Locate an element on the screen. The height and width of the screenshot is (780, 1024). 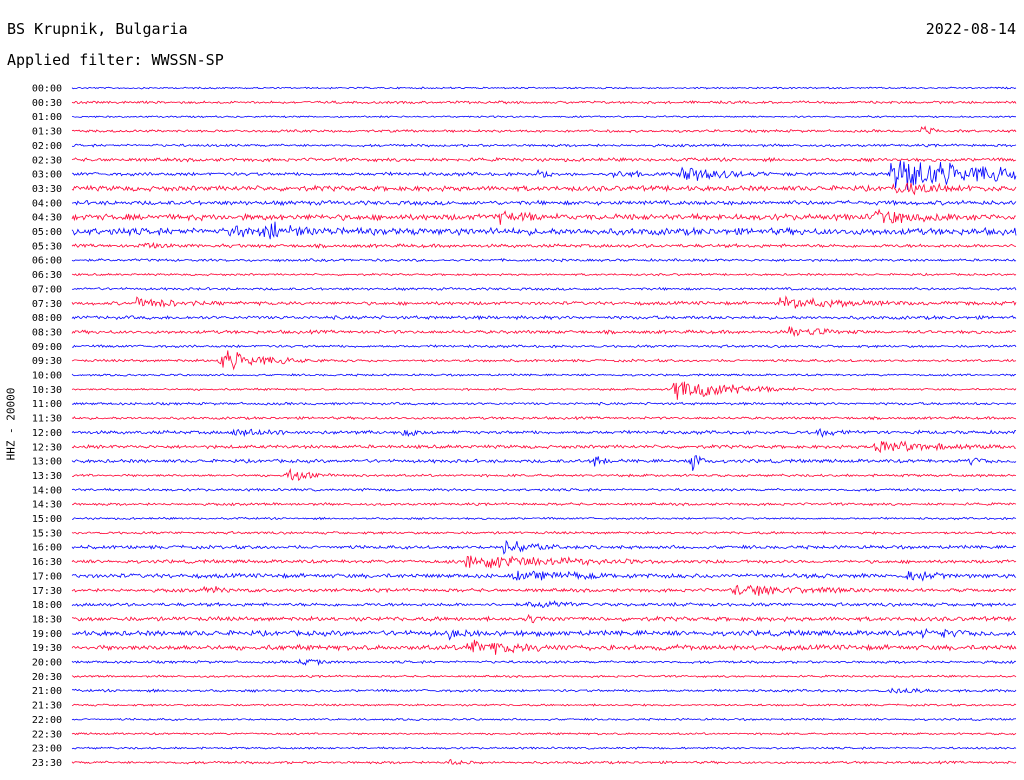
row-label-1930: 19:30 is located at coordinates (47, 648).